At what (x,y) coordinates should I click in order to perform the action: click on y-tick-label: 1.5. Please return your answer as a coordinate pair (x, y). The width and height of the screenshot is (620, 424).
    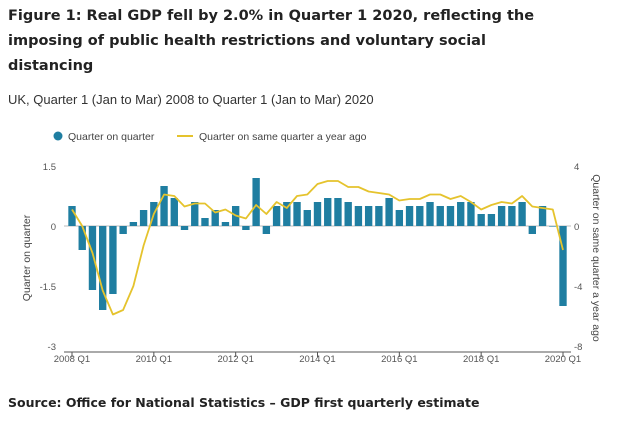
    Looking at the image, I should click on (49, 167).